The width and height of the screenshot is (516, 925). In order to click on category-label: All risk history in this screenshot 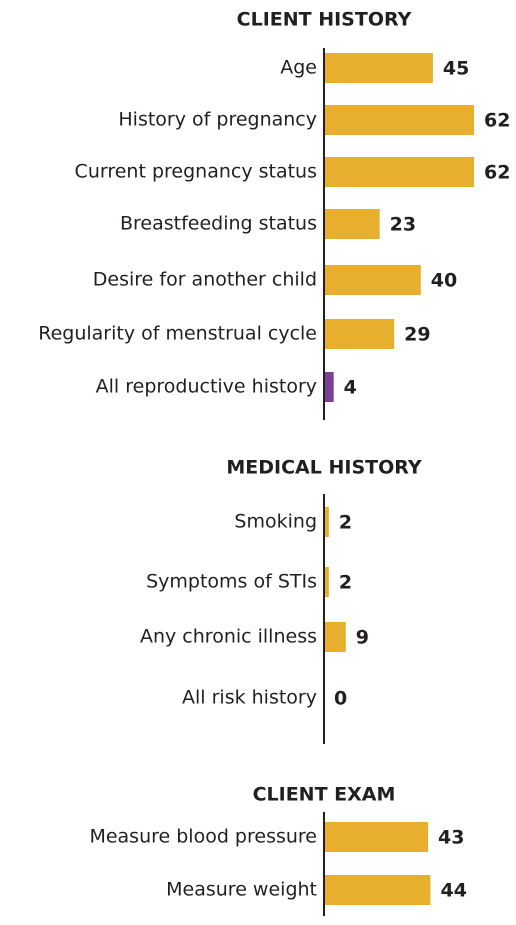, I will do `click(249, 698)`.